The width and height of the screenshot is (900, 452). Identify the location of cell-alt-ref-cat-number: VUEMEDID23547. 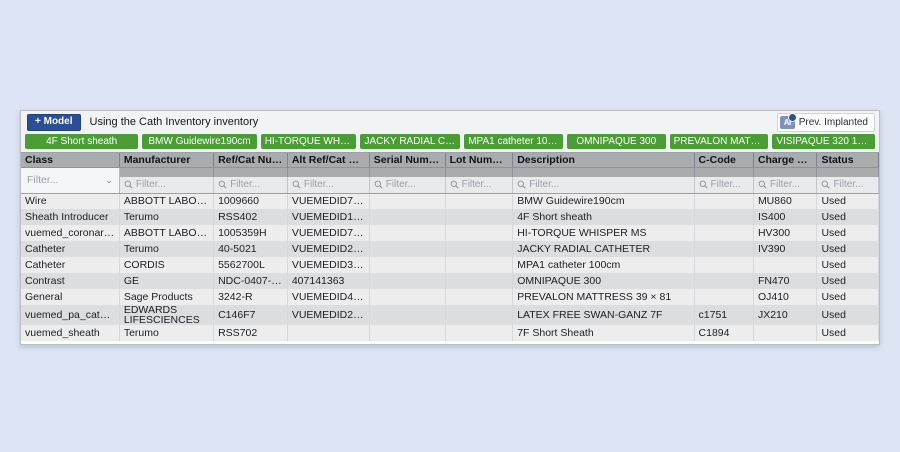
(328, 315).